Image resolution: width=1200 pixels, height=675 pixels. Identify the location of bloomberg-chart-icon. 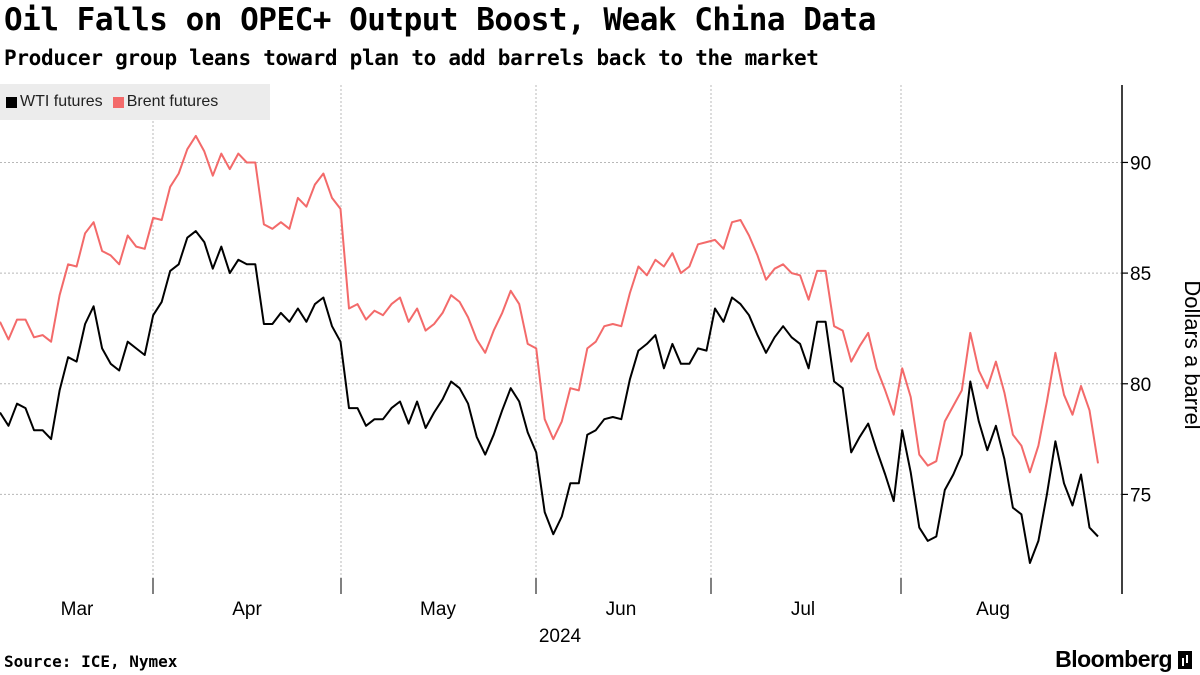
(1185, 659).